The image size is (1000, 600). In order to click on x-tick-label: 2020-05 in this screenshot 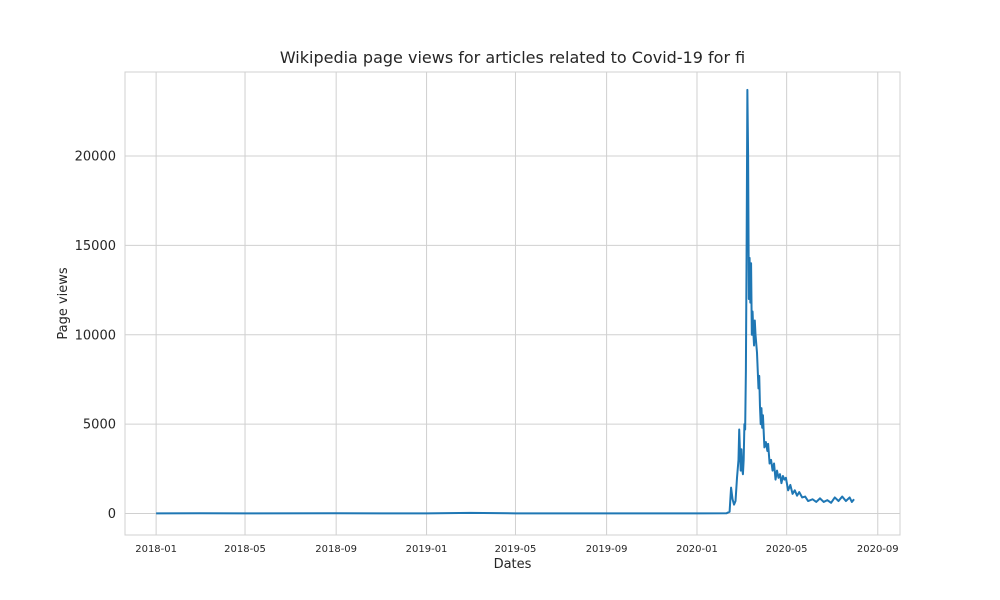, I will do `click(787, 549)`.